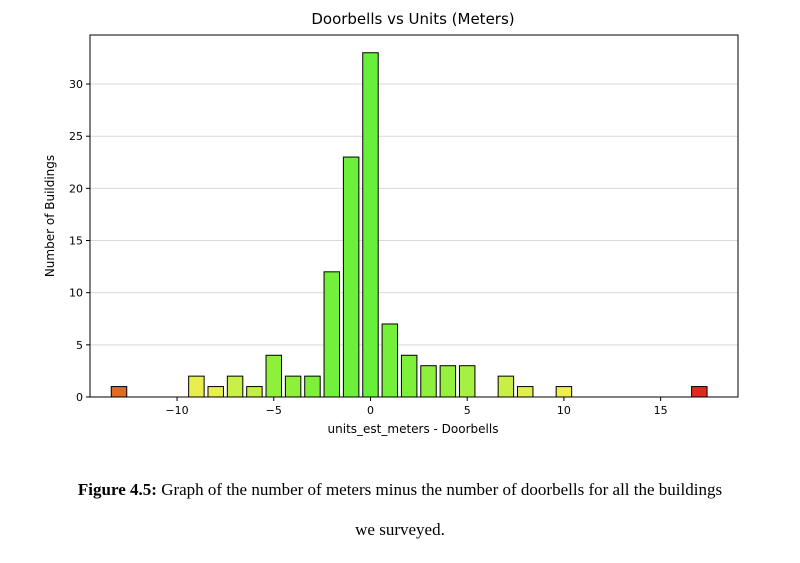  I want to click on x-tick-label: 10, so click(564, 410).